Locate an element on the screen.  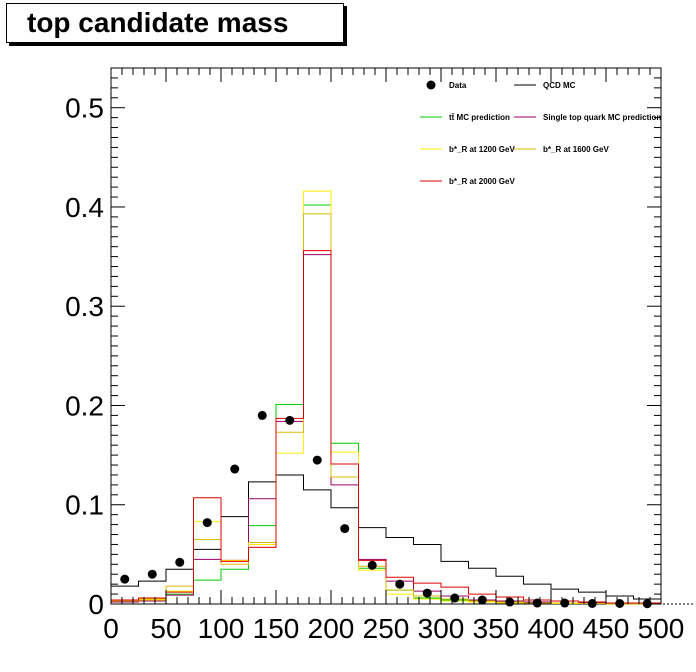
legend-entry: b*_R at 1200 GeV is located at coordinates (467, 149).